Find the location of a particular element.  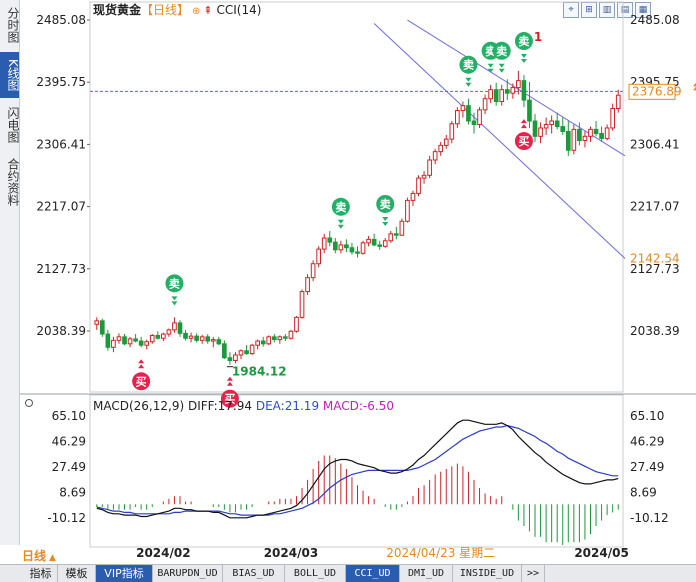

bottom-tab: CCI_UD is located at coordinates (373, 573).